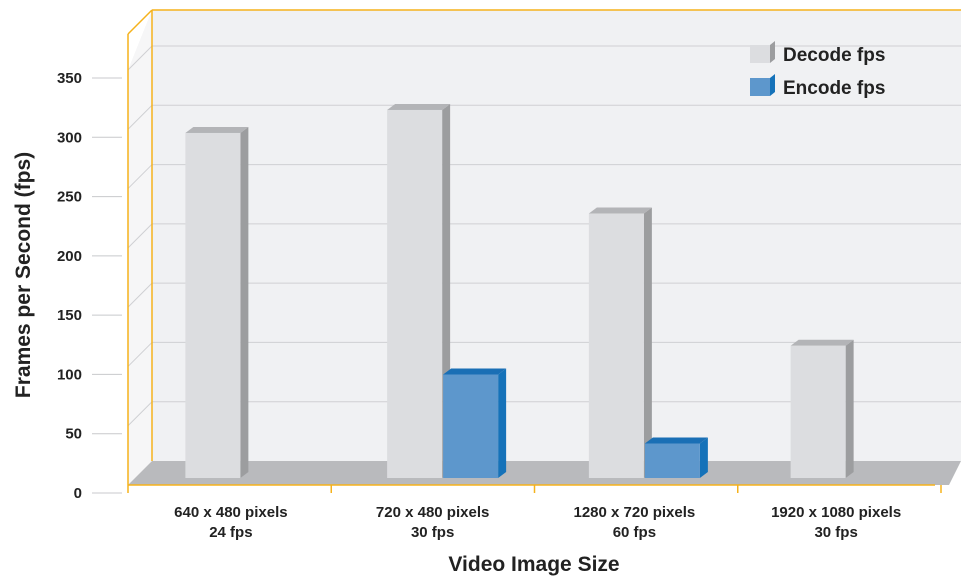  Describe the element at coordinates (69, 78) in the screenshot. I see `y-tick-label: 350` at that location.